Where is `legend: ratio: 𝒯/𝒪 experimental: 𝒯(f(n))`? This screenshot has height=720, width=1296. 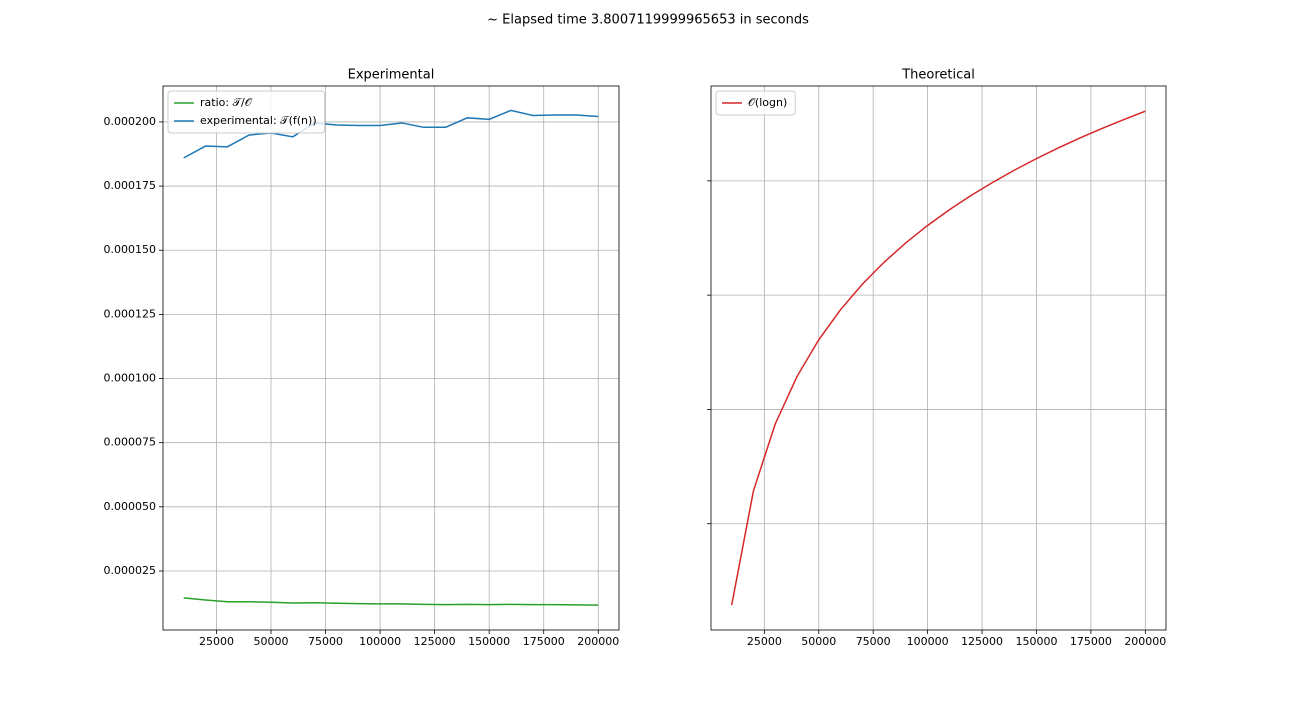 legend: ratio: 𝒯/𝒪 experimental: 𝒯(f(n)) is located at coordinates (246, 112).